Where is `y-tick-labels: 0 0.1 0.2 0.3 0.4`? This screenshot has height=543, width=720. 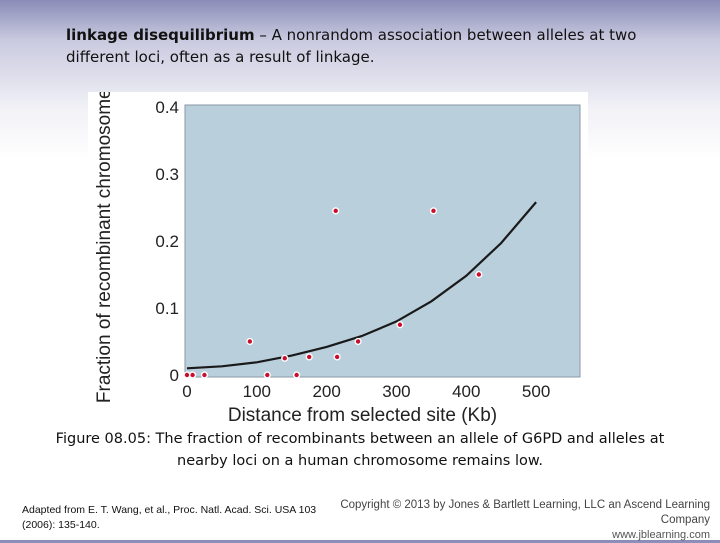
y-tick-labels: 0 0.1 0.2 0.3 0.4 is located at coordinates (167, 241).